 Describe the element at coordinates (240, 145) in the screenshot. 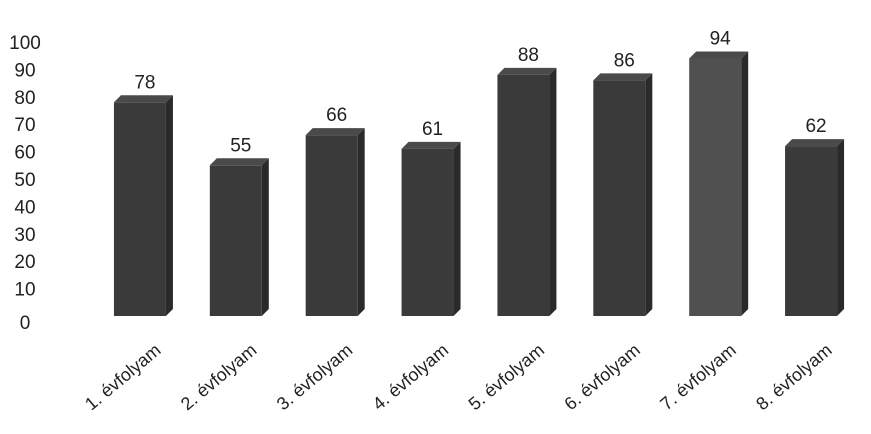

I see `data-label: 55` at that location.